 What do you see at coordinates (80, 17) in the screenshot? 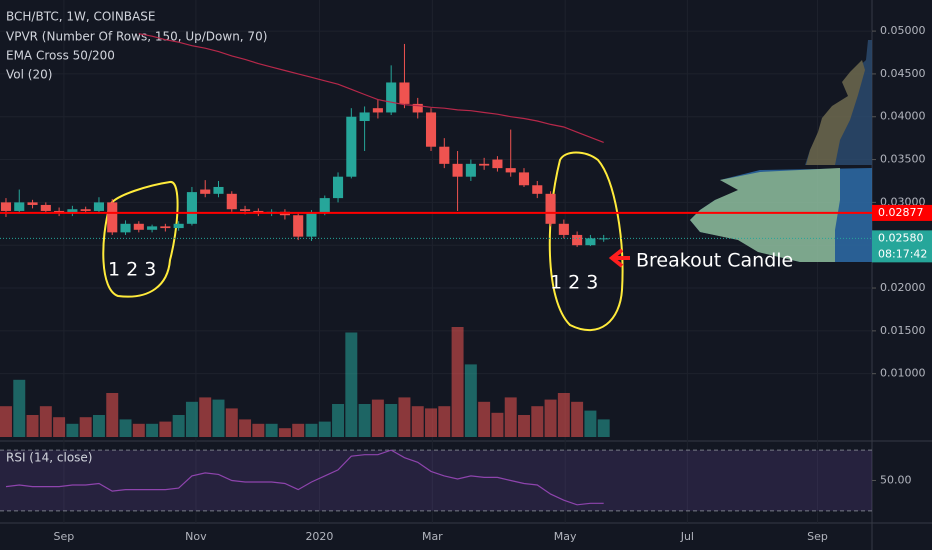
I see `chart-title: BCH/BTC, 1W, COINBASE` at bounding box center [80, 17].